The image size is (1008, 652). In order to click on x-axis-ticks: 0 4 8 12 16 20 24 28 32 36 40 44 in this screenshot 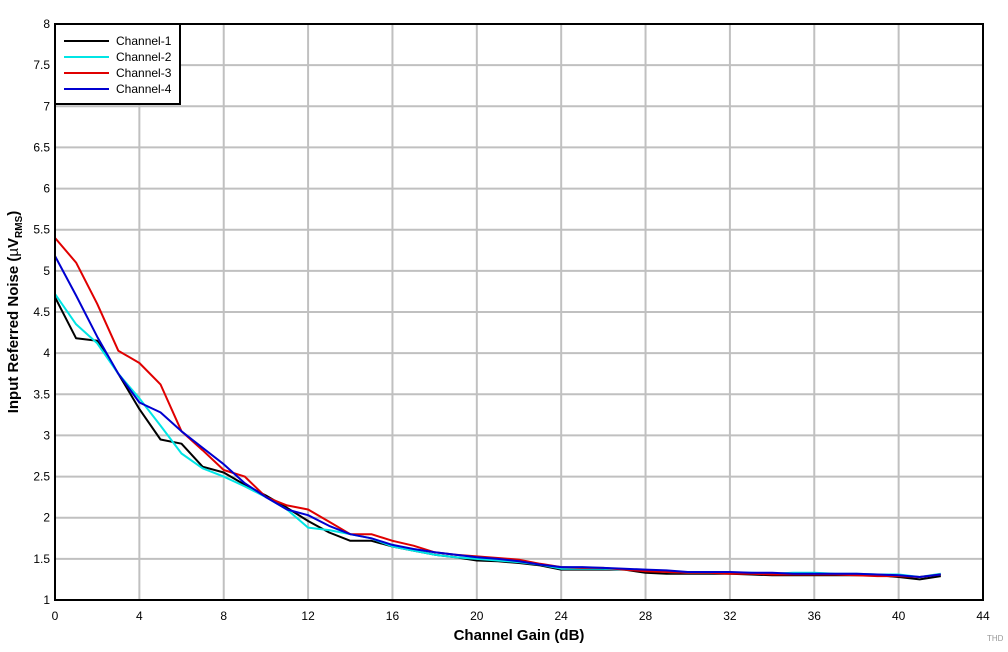, I will do `click(521, 616)`.